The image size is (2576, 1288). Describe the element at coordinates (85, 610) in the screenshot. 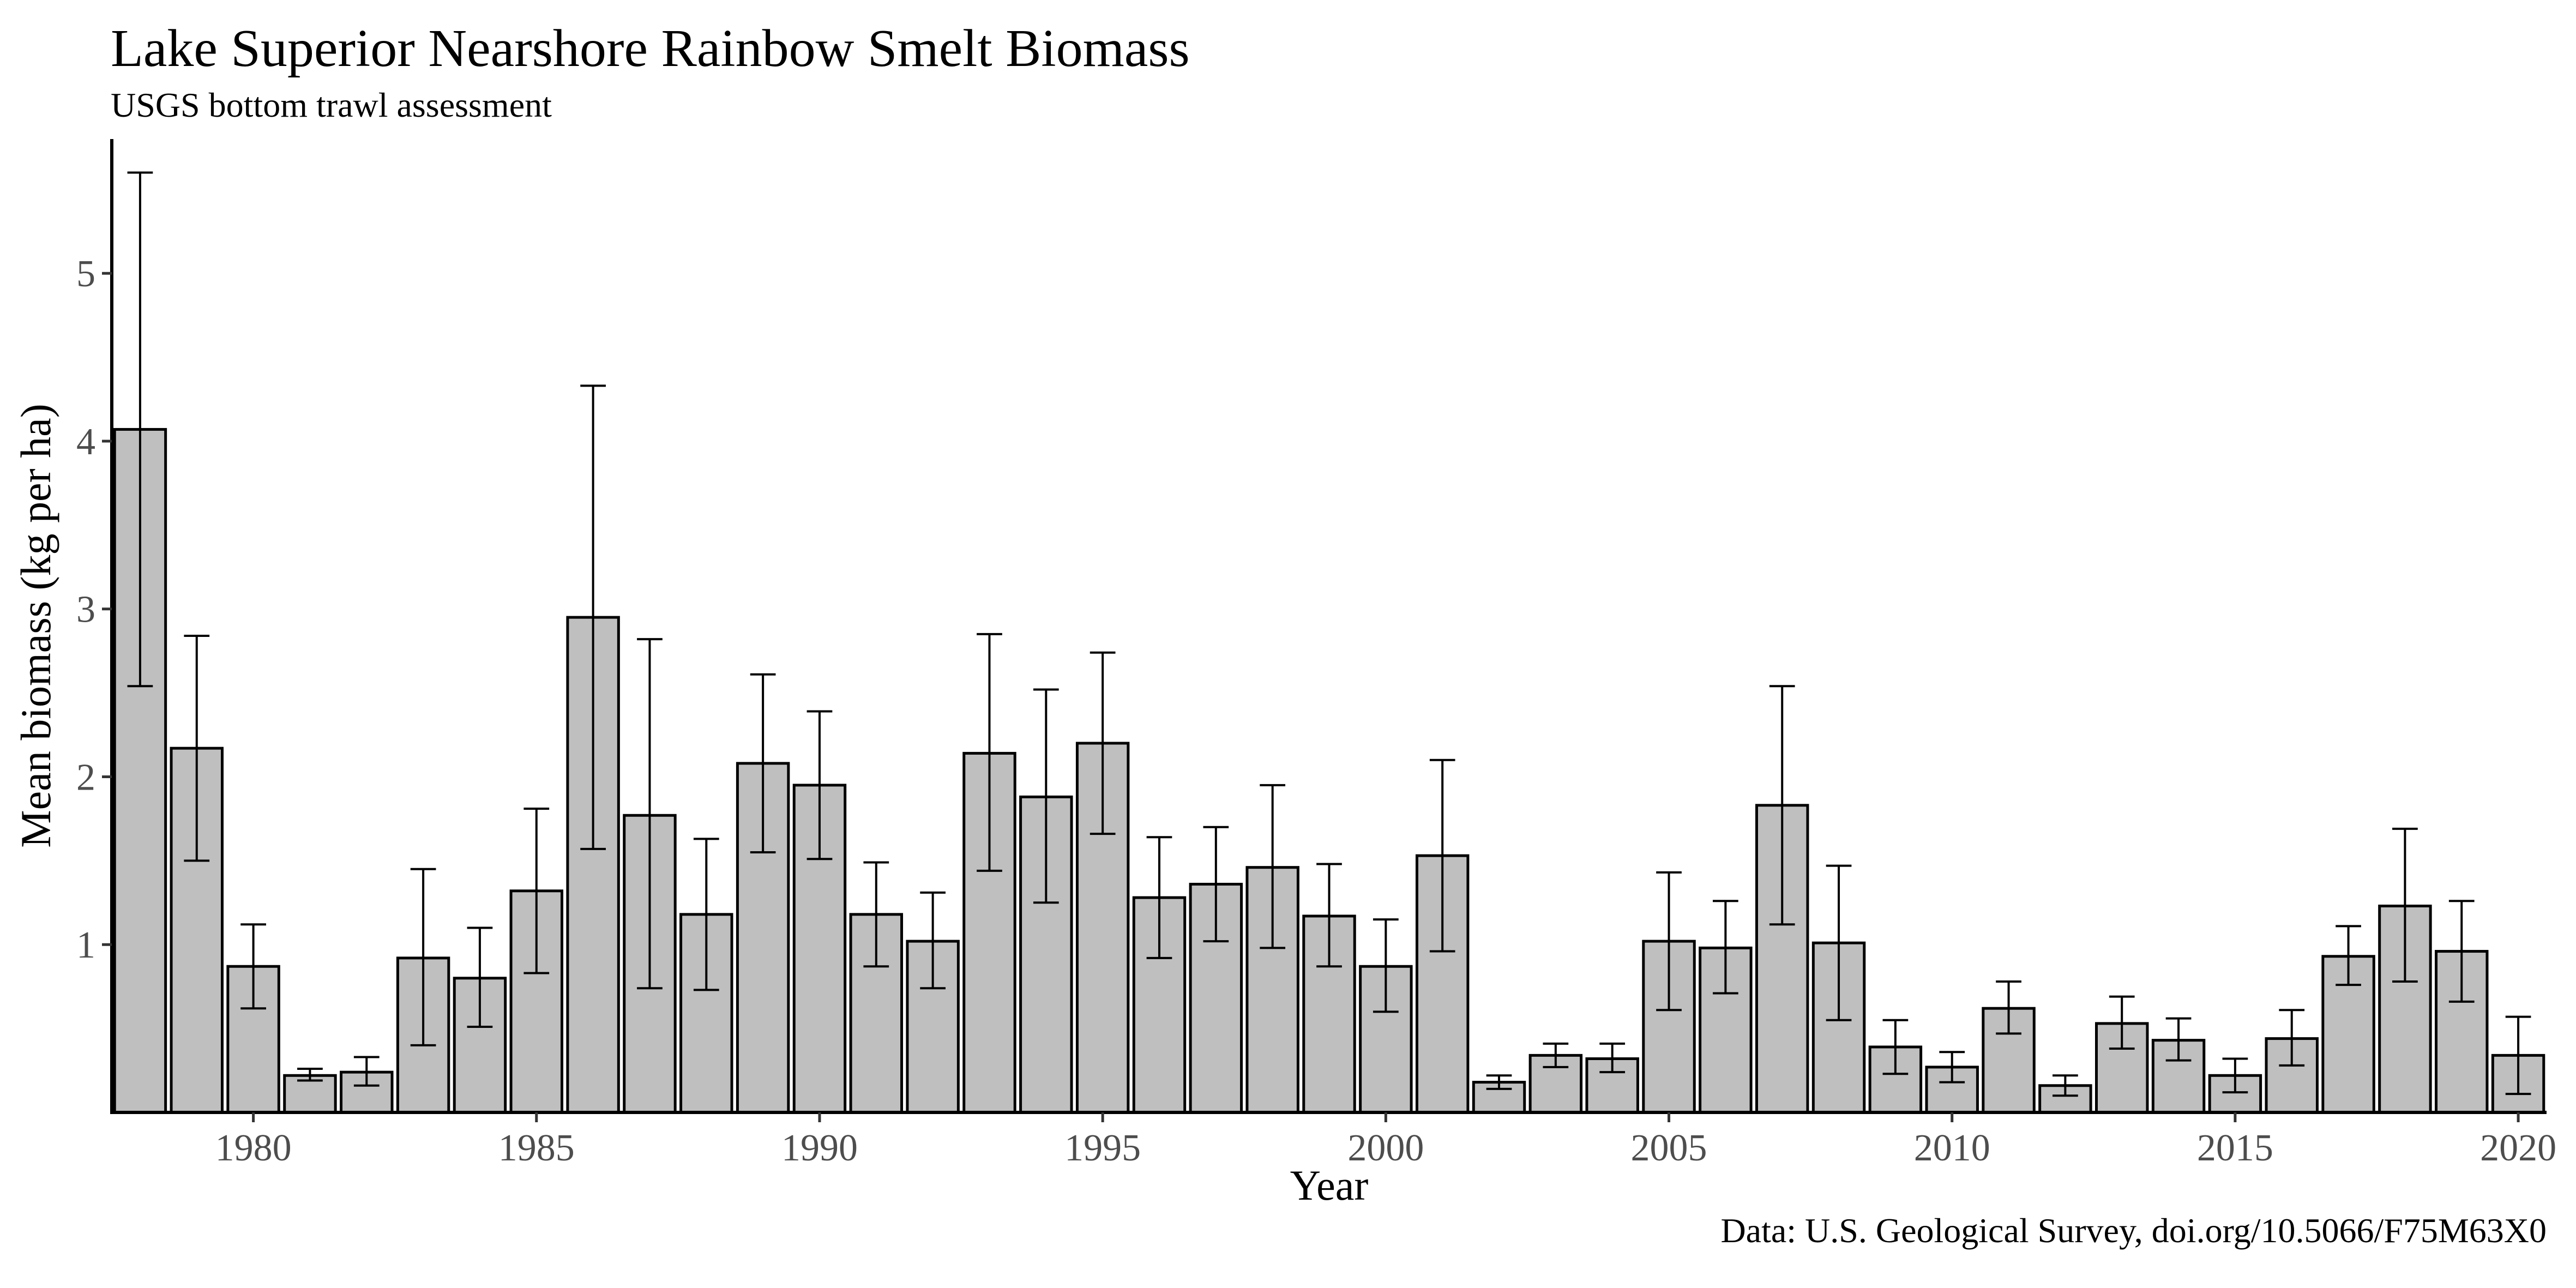

I see `y-tick-label: 3` at that location.